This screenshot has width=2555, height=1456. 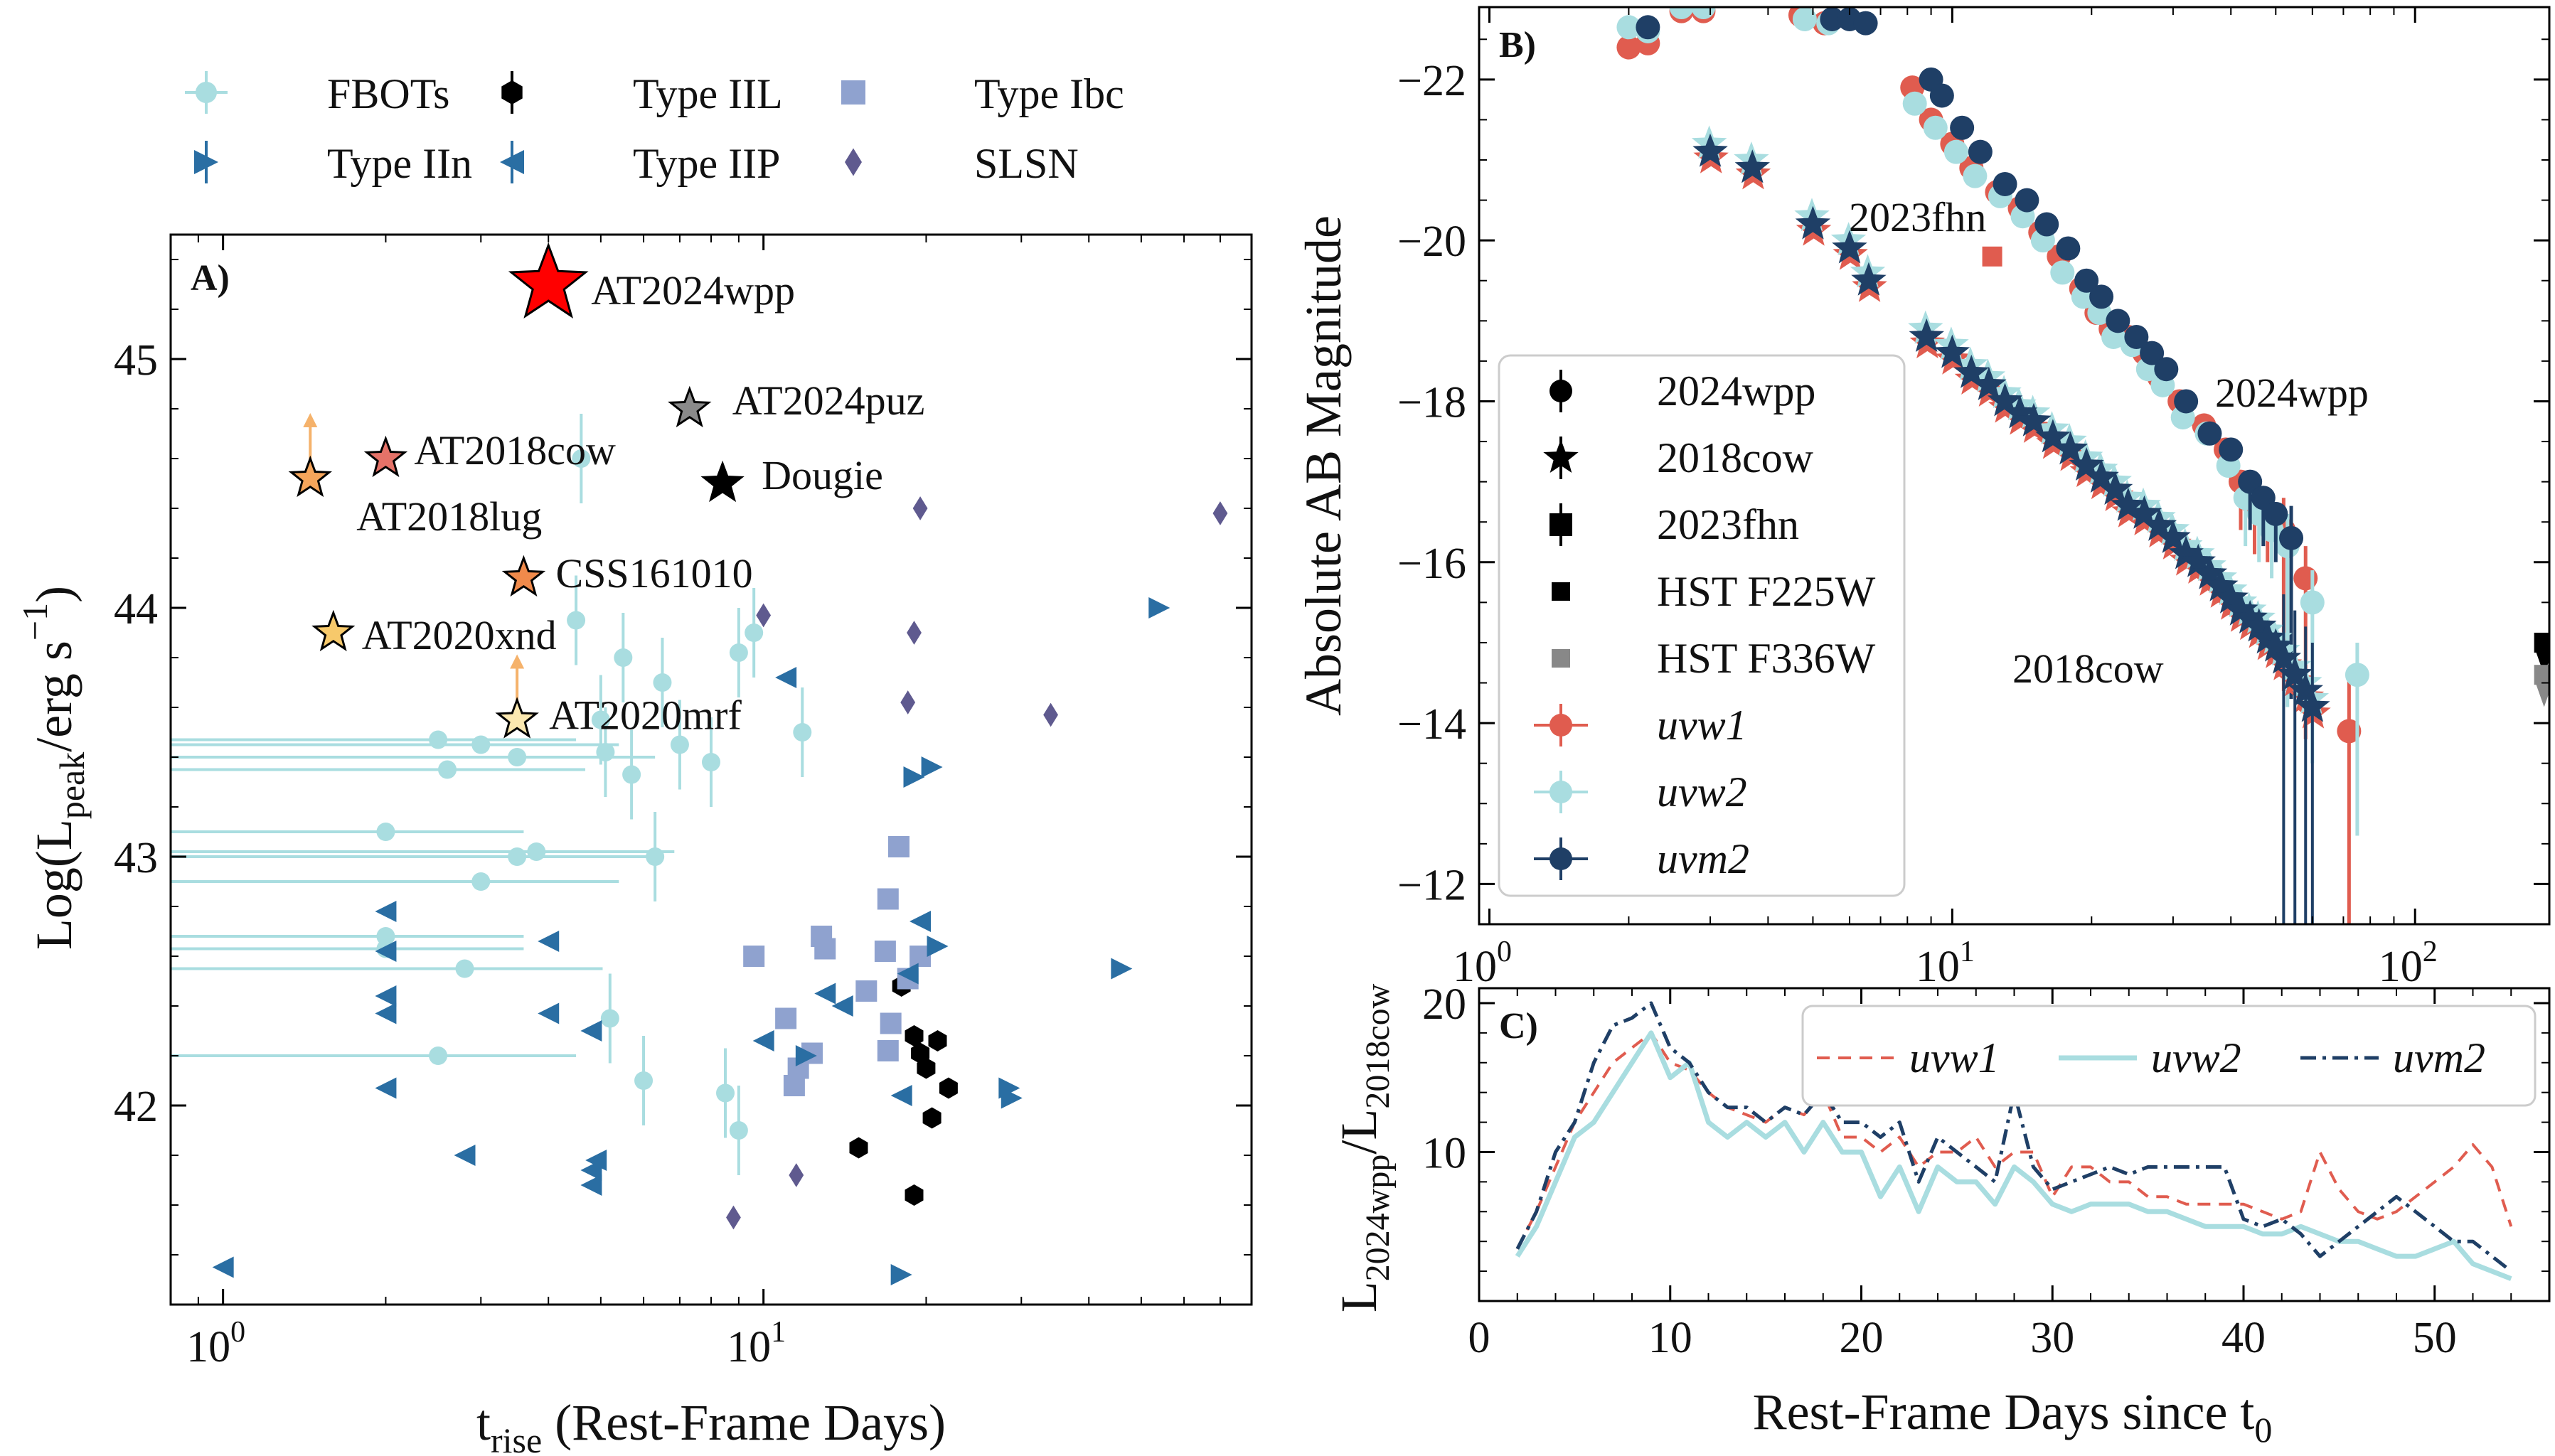 I want to click on legend-label-type-iil: Type IIL, so click(x=708, y=94).